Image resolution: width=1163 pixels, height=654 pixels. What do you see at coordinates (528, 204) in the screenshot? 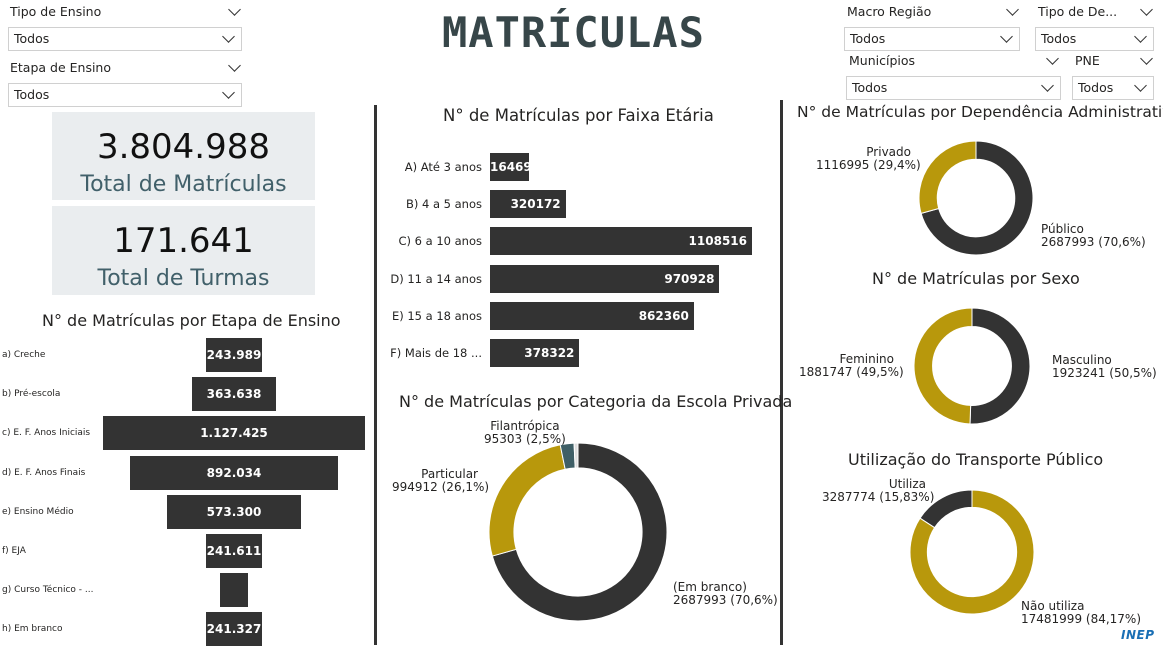
I see `bar-b-4-a-5-anos: 320172` at bounding box center [528, 204].